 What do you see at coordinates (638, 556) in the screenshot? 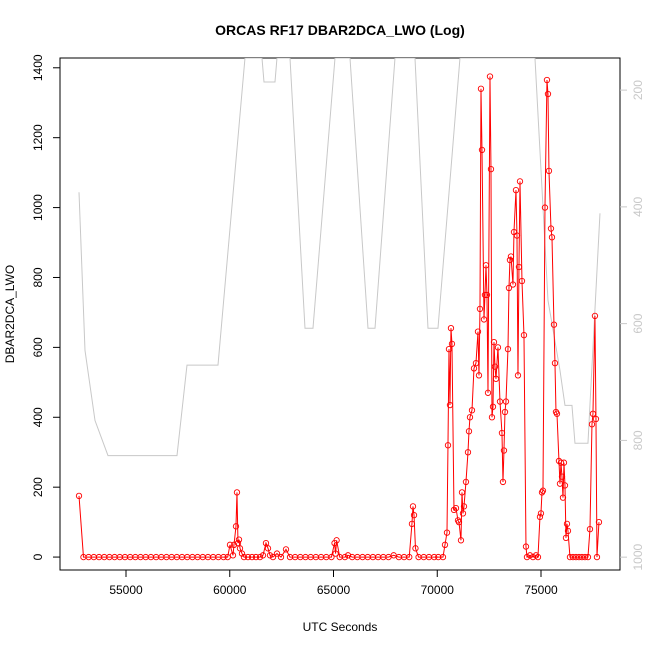
I see `y2-tick-label: 1000` at bounding box center [638, 556].